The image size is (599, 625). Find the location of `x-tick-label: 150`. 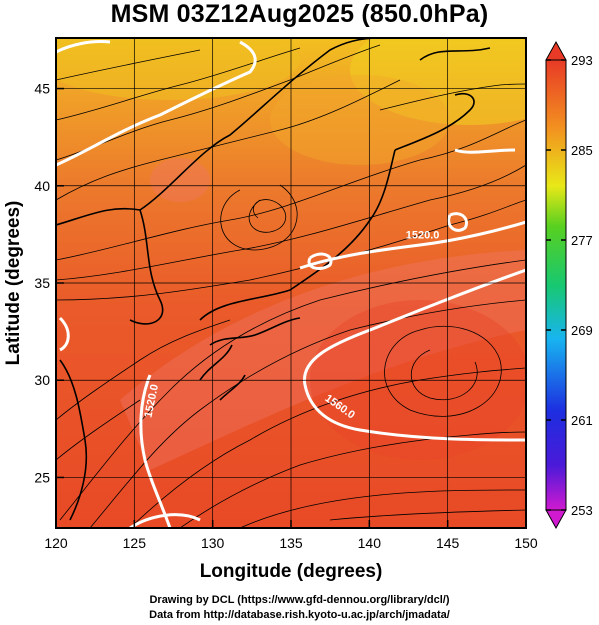

x-tick-label: 150 is located at coordinates (526, 543).